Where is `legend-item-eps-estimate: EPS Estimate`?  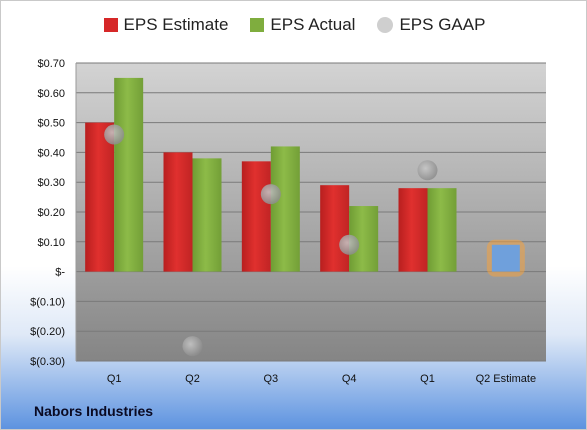
legend-item-eps-estimate: EPS Estimate is located at coordinates (166, 25).